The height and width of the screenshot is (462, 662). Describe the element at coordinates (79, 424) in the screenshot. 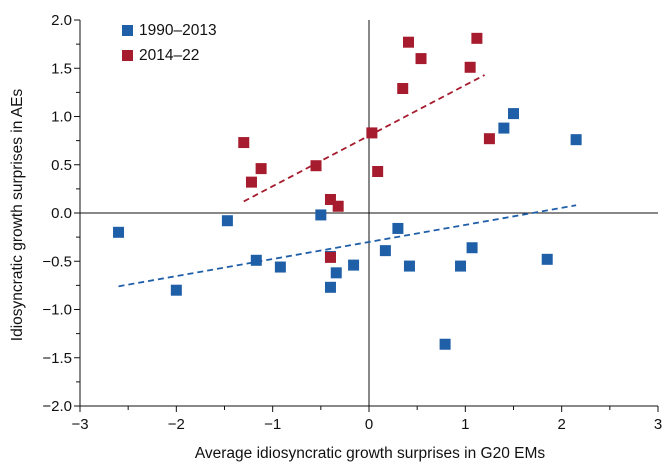

I see `x-tick-label: −3` at that location.